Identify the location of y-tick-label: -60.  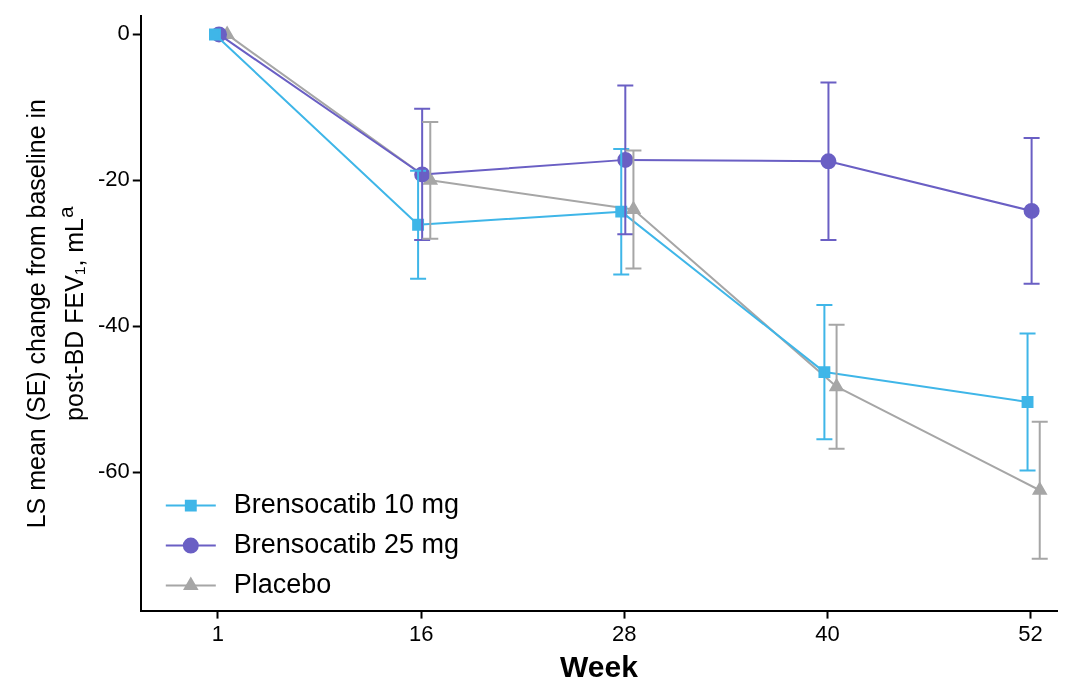
(114, 471).